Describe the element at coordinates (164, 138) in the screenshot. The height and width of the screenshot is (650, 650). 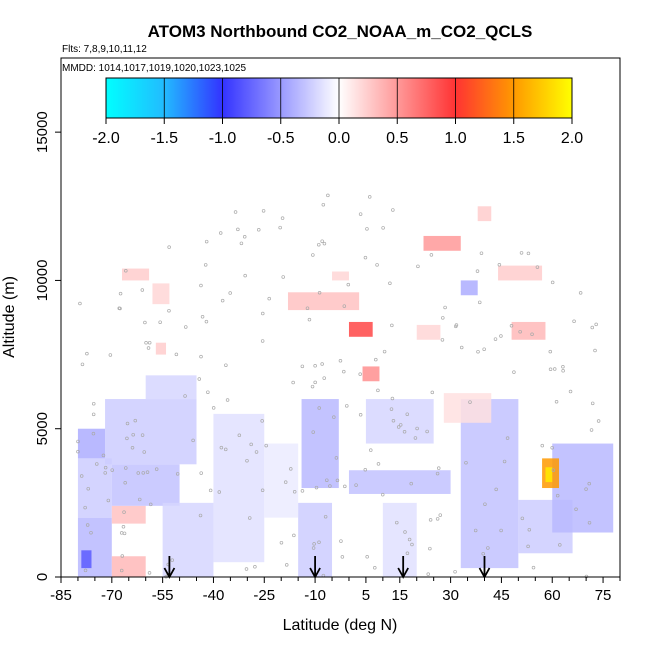
I see `colorbar-tick-label: -1.5` at that location.